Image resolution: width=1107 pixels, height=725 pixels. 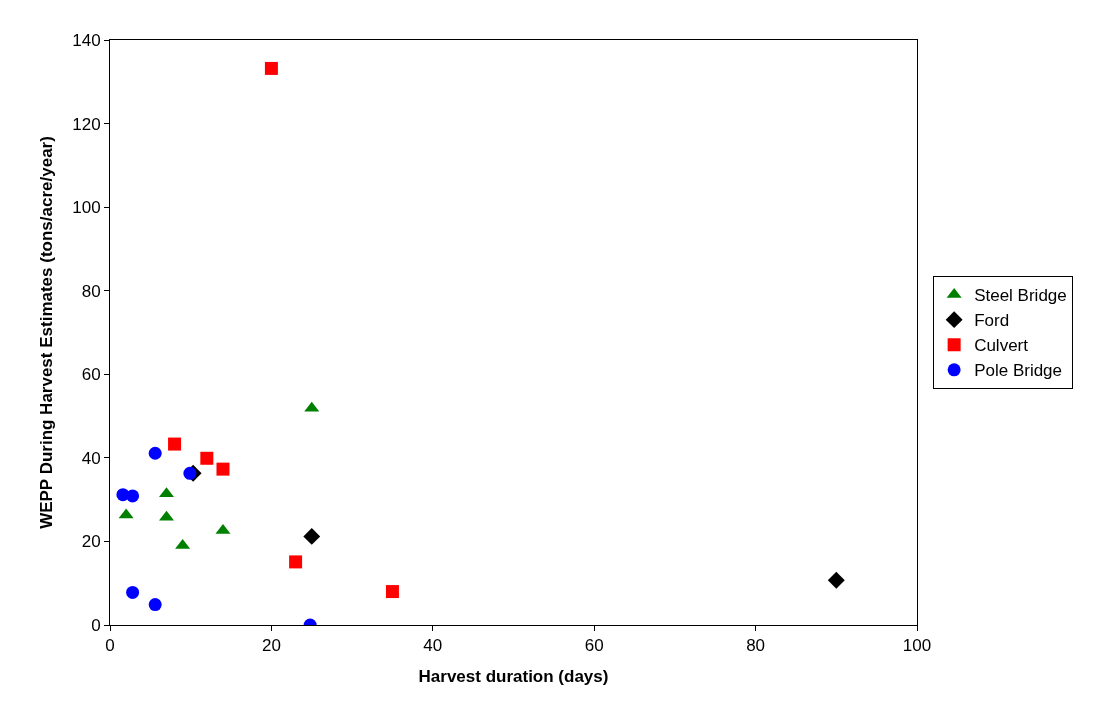 What do you see at coordinates (91, 291) in the screenshot?
I see `y-tick-label: 80` at bounding box center [91, 291].